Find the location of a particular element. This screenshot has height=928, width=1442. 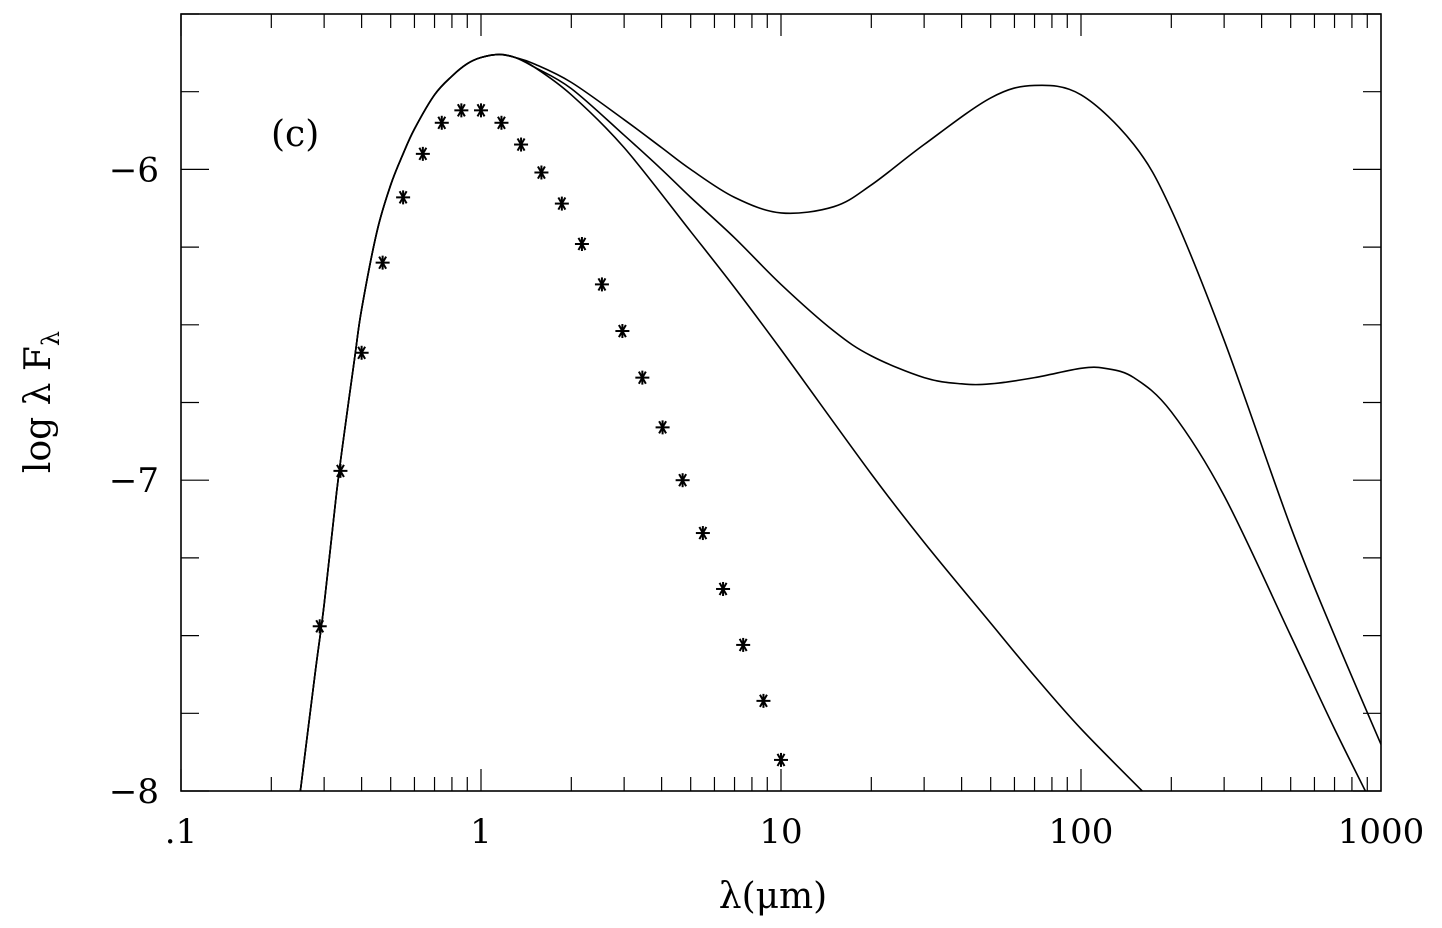

x-tick-label: 100 is located at coordinates (1081, 832).